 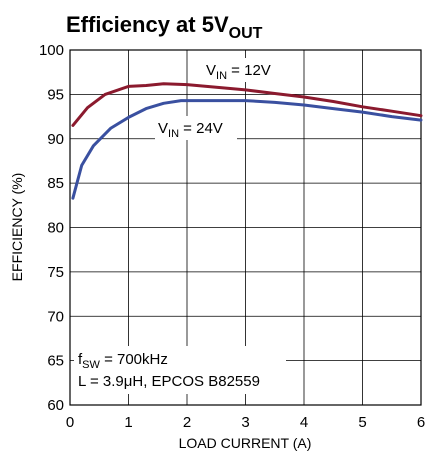 What do you see at coordinates (55, 316) in the screenshot?
I see `y-tick-label: 70` at bounding box center [55, 316].